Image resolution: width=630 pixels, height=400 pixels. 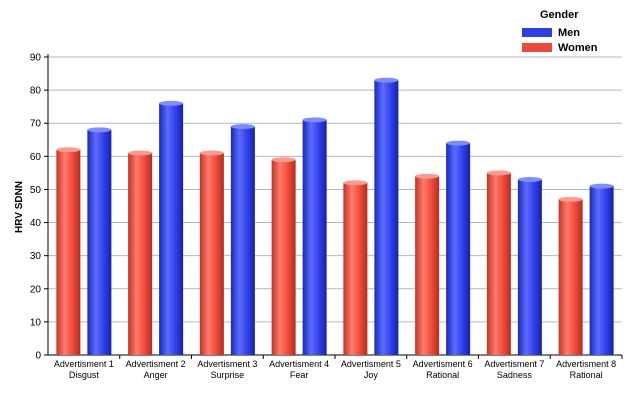 What do you see at coordinates (84, 364) in the screenshot?
I see `x-tick-label: Advertisment 1` at bounding box center [84, 364].